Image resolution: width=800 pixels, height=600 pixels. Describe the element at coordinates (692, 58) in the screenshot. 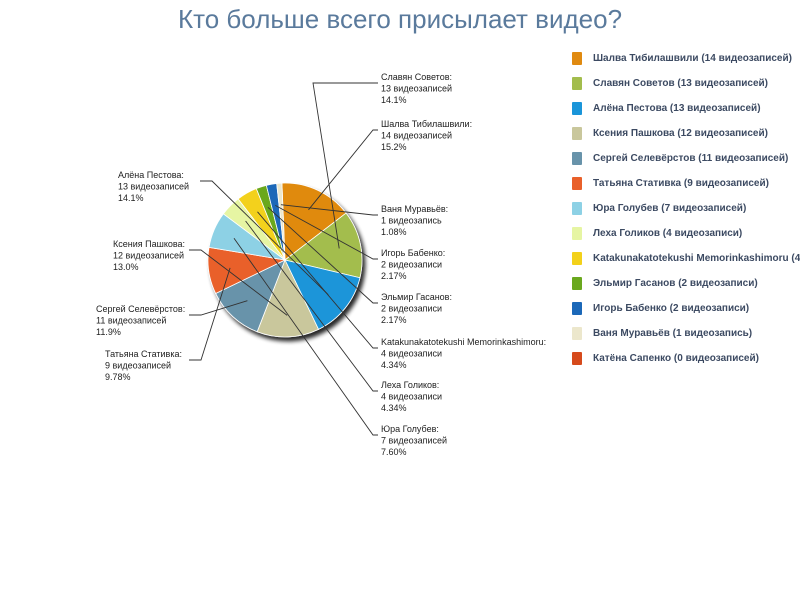

I see `legend-label: Шалва Тибилашвили (14 видеозаписей)` at that location.